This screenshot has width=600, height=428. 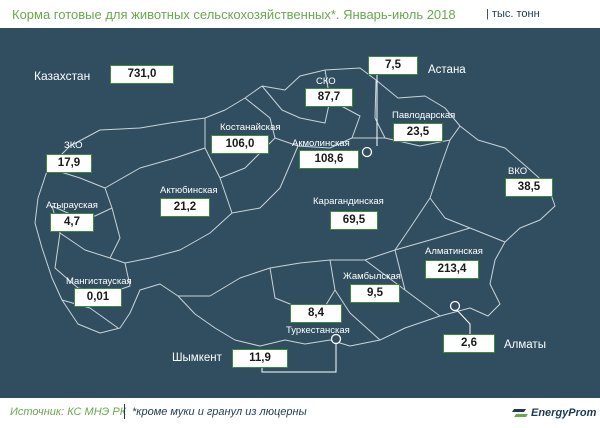 What do you see at coordinates (393, 65) in the screenshot?
I see `city-value-astana: 7,5` at bounding box center [393, 65].